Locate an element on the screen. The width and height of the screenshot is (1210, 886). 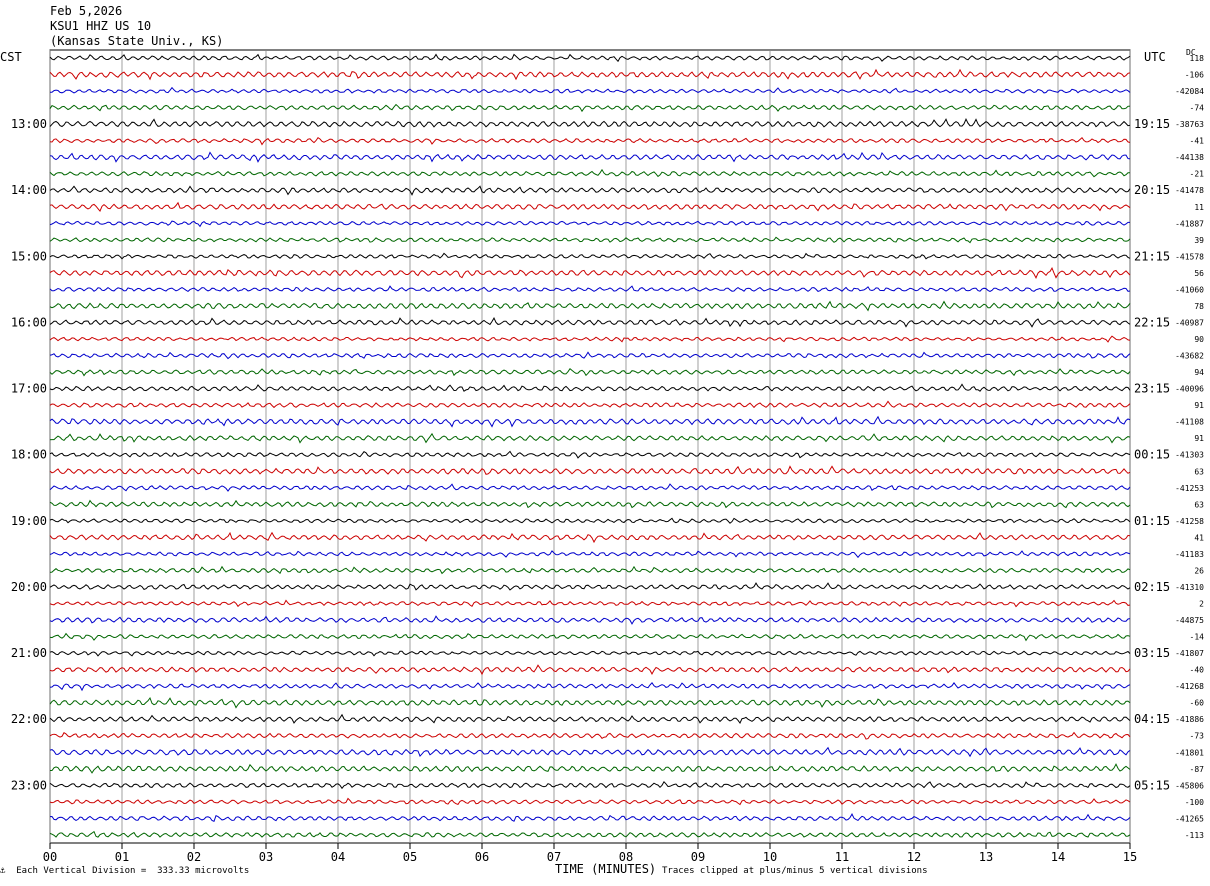
dc-offset-label: -100 is located at coordinates (1194, 802).